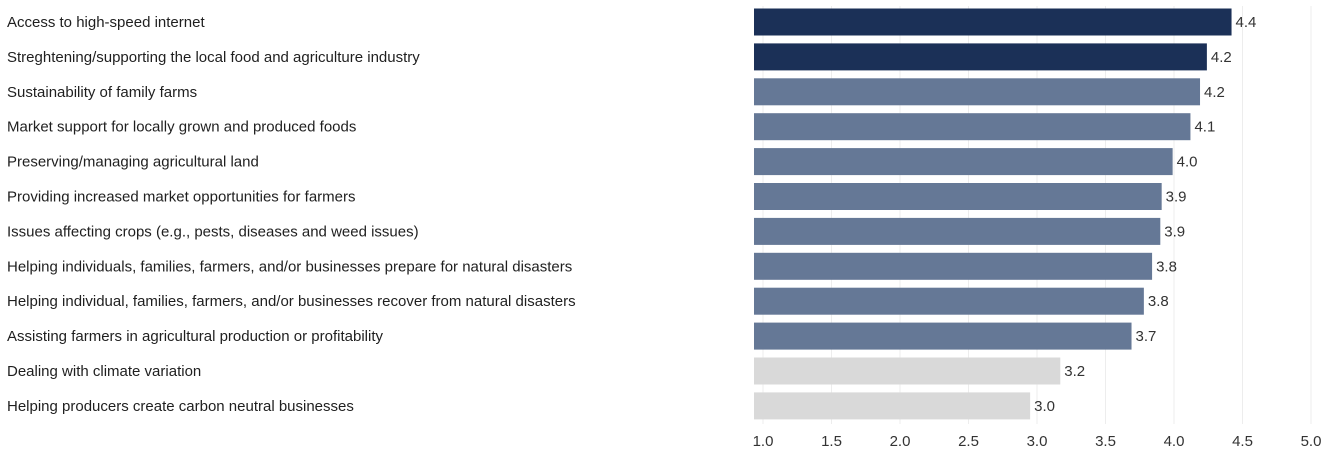 This screenshot has height=451, width=1340. Describe the element at coordinates (1174, 441) in the screenshot. I see `x-tick-label: 4.0` at that location.